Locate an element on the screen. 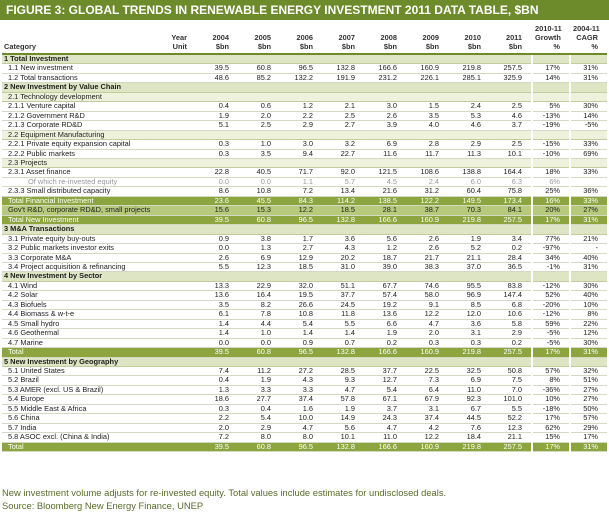  table-cell: 257.5 is located at coordinates (511, 68).